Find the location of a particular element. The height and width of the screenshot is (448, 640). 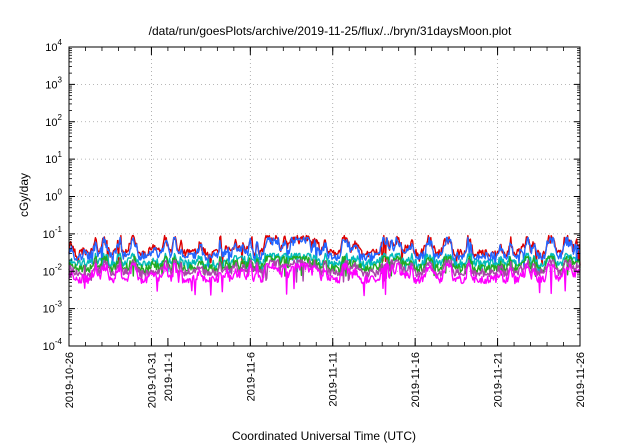

x-tick-label: 2019-11-26 is located at coordinates (581, 379).